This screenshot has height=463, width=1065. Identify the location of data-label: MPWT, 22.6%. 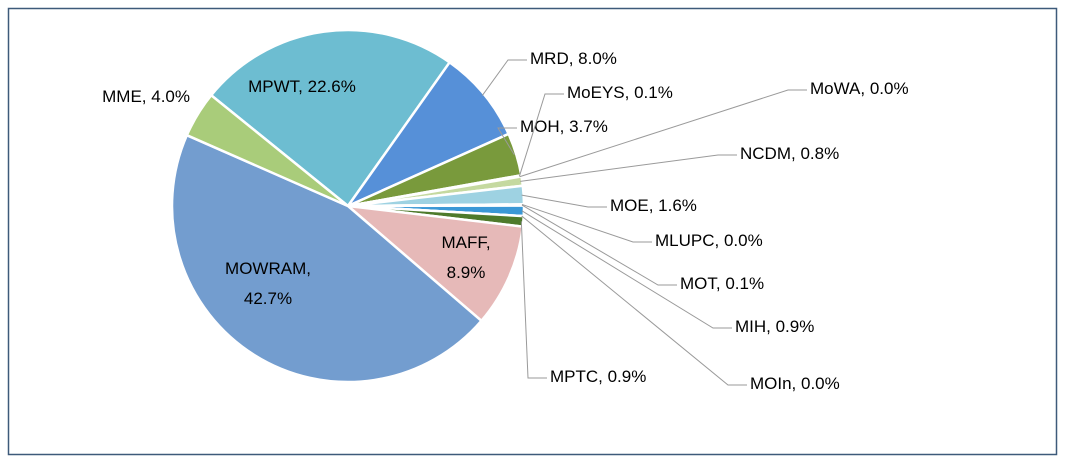
(302, 86).